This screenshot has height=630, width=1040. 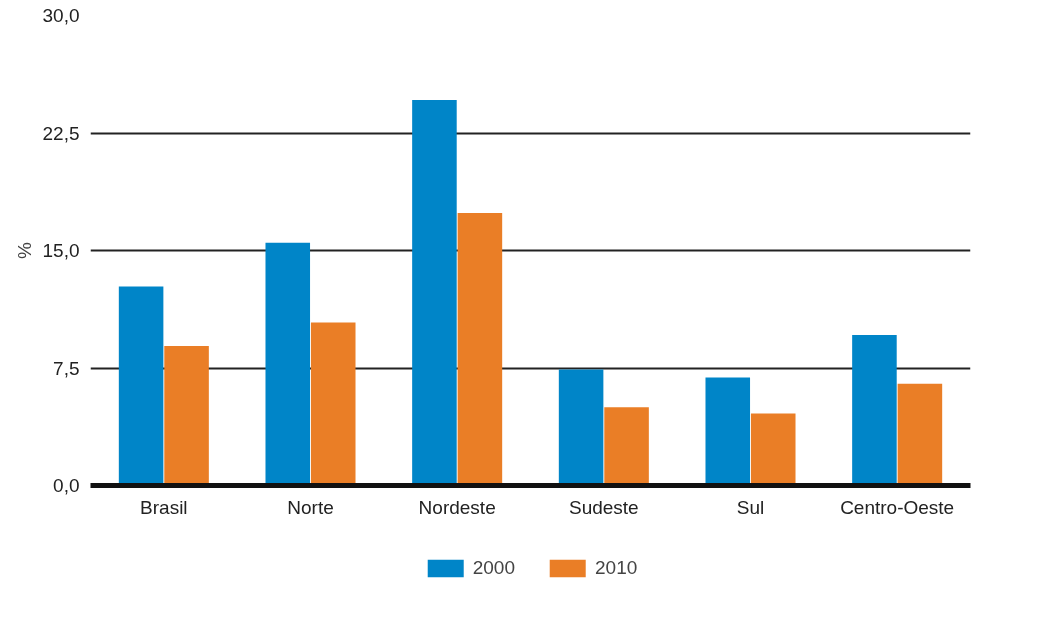 I want to click on y-tick-label: 0,0, so click(x=66, y=485).